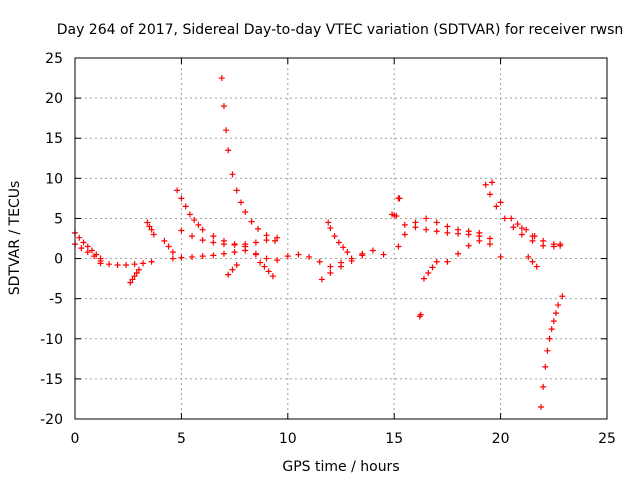  What do you see at coordinates (181, 439) in the screenshot?
I see `x-tick-label: 5` at bounding box center [181, 439].